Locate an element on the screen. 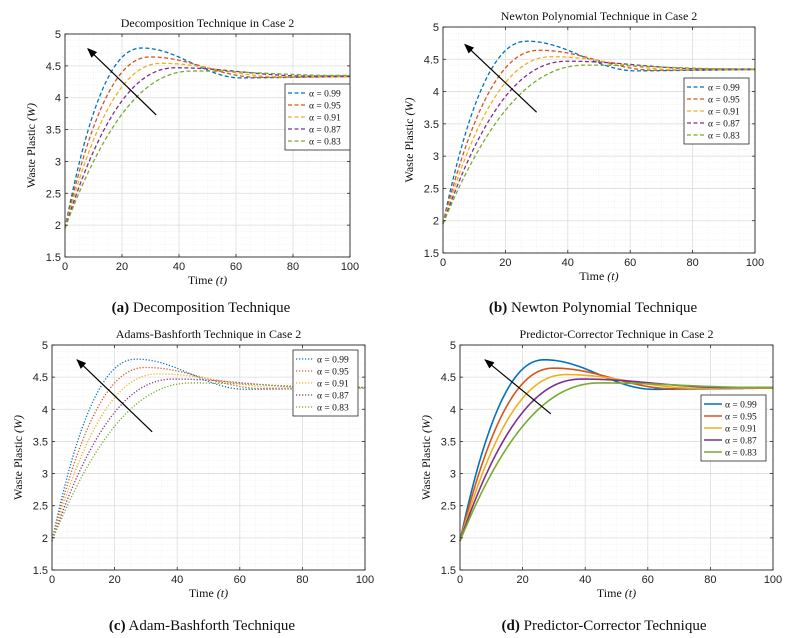  caption-c-tag: (c) is located at coordinates (117, 626).